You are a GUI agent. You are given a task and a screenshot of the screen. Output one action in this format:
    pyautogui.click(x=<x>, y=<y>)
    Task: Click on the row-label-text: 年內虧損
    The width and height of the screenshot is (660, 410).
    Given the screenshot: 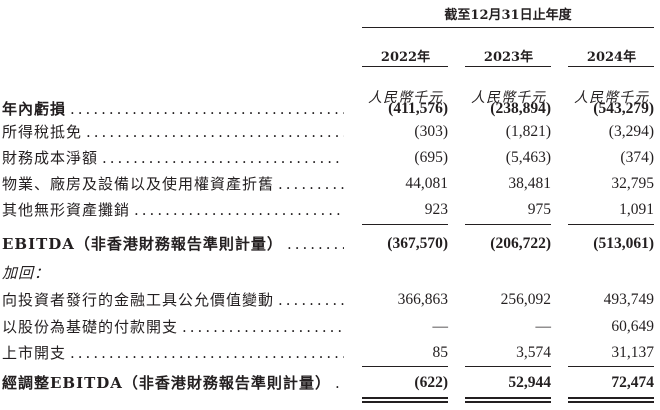 What is the action you would take?
    pyautogui.click(x=34, y=109)
    